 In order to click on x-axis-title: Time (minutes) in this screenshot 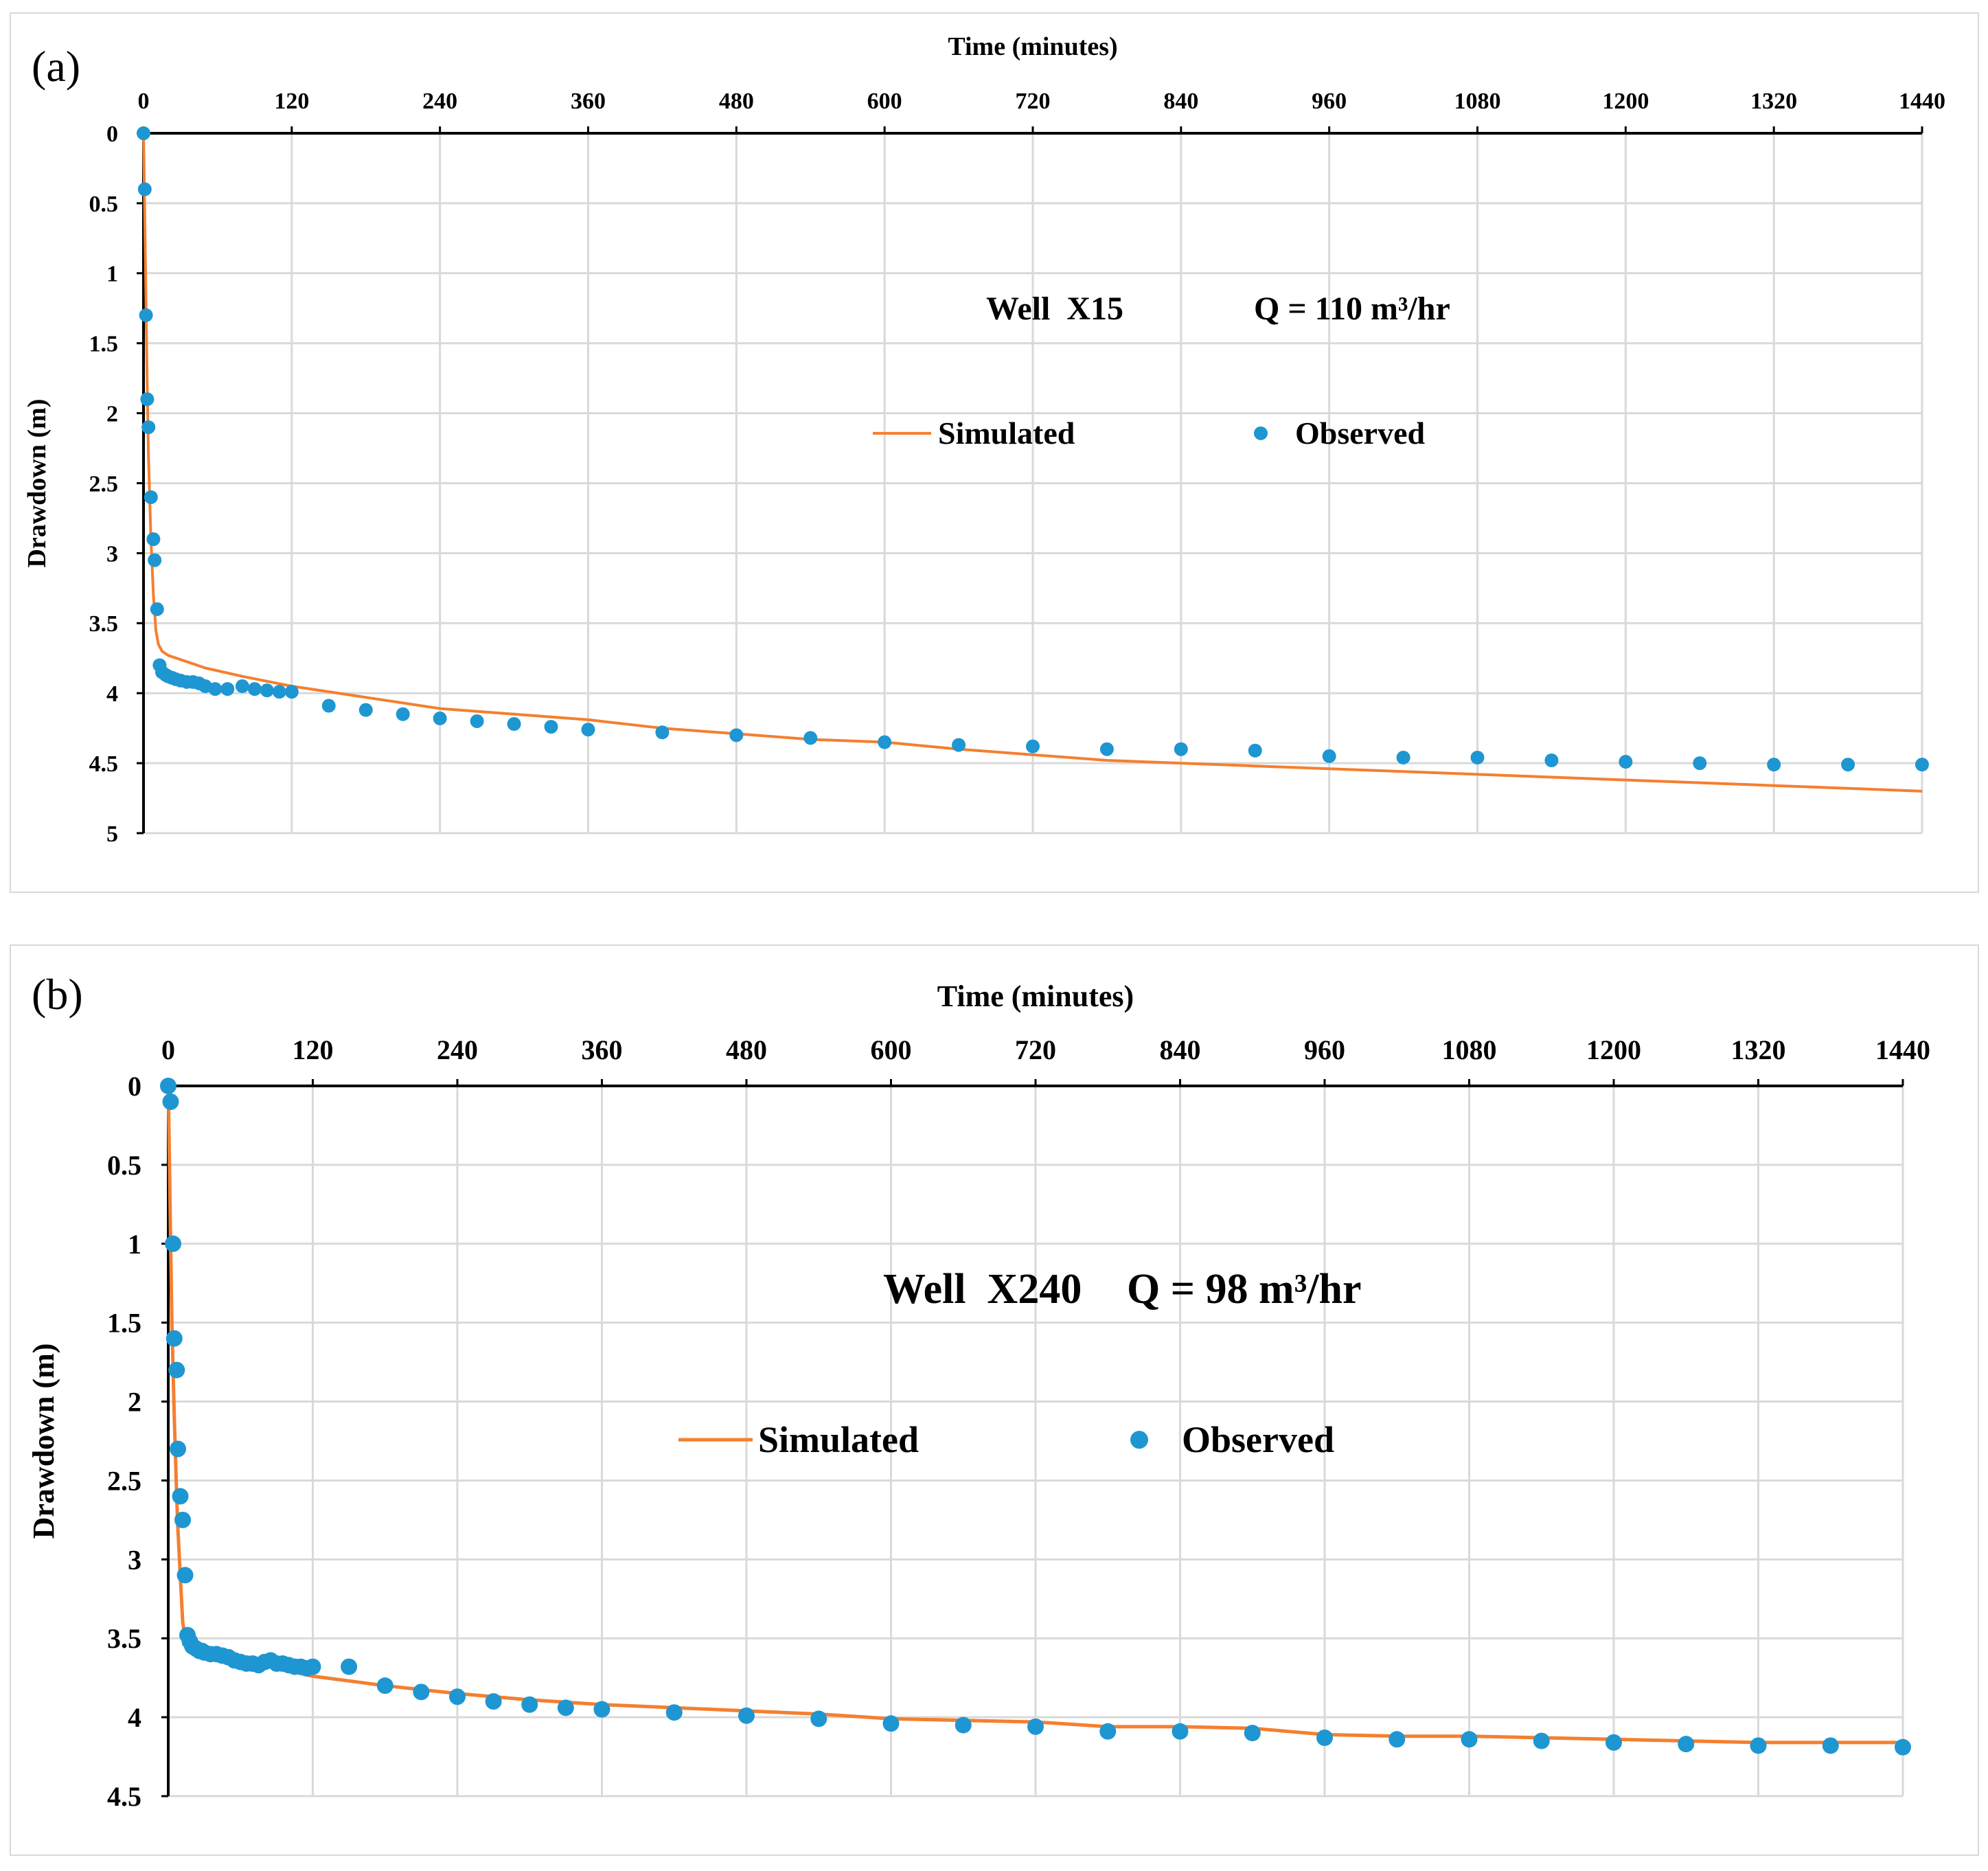, I will do `click(1035, 996)`.